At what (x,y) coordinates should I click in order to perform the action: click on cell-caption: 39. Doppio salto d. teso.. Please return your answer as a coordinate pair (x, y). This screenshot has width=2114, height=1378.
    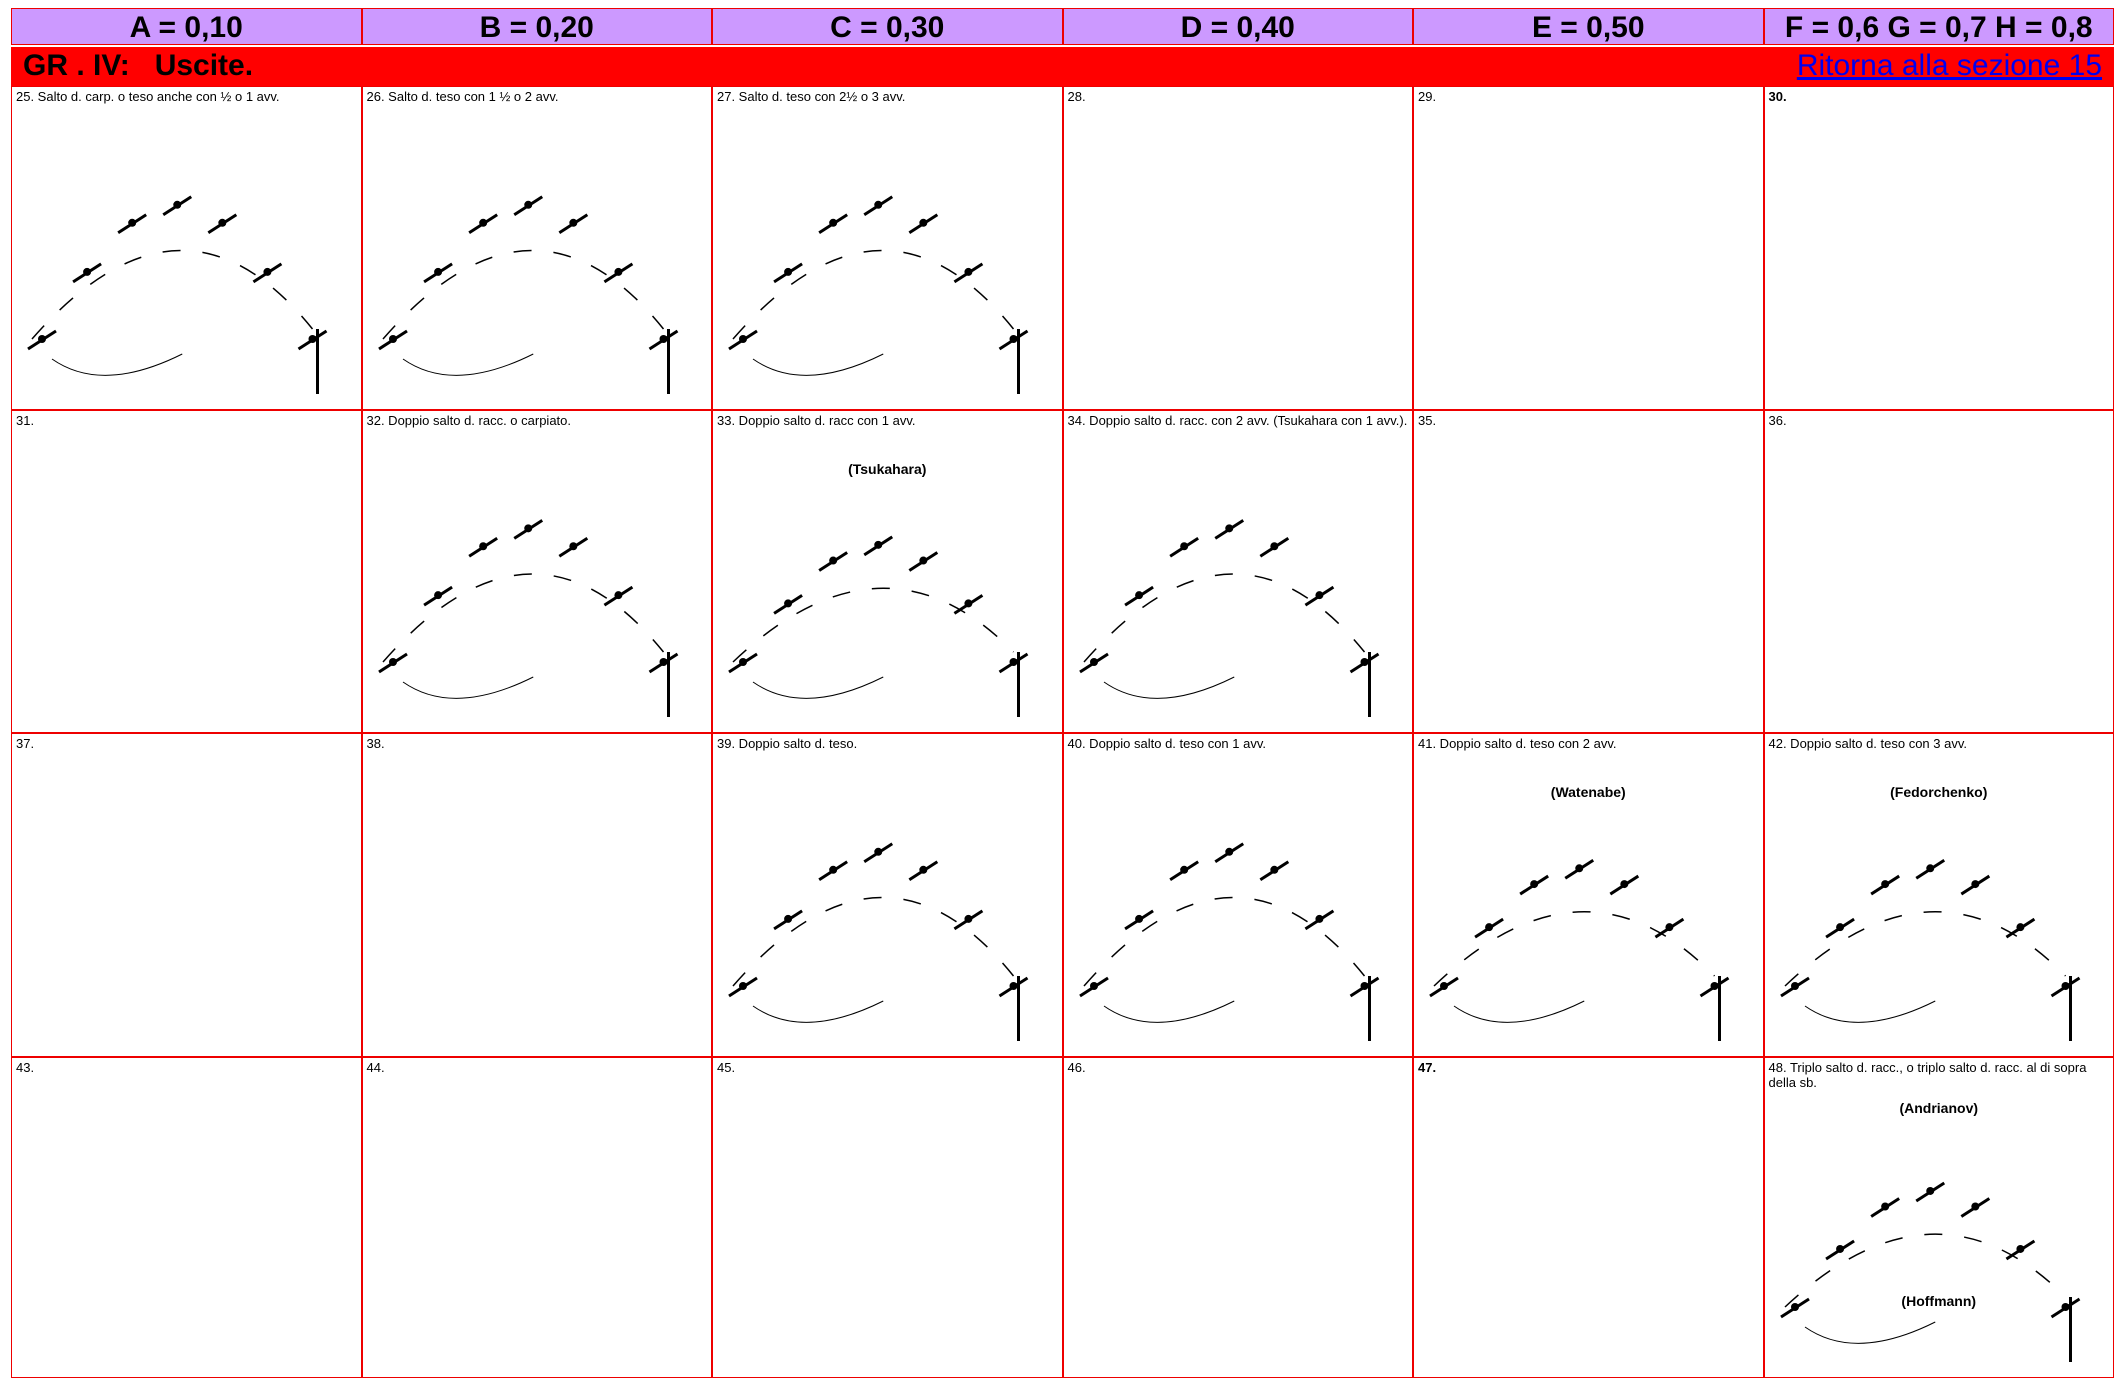
    Looking at the image, I should click on (787, 743).